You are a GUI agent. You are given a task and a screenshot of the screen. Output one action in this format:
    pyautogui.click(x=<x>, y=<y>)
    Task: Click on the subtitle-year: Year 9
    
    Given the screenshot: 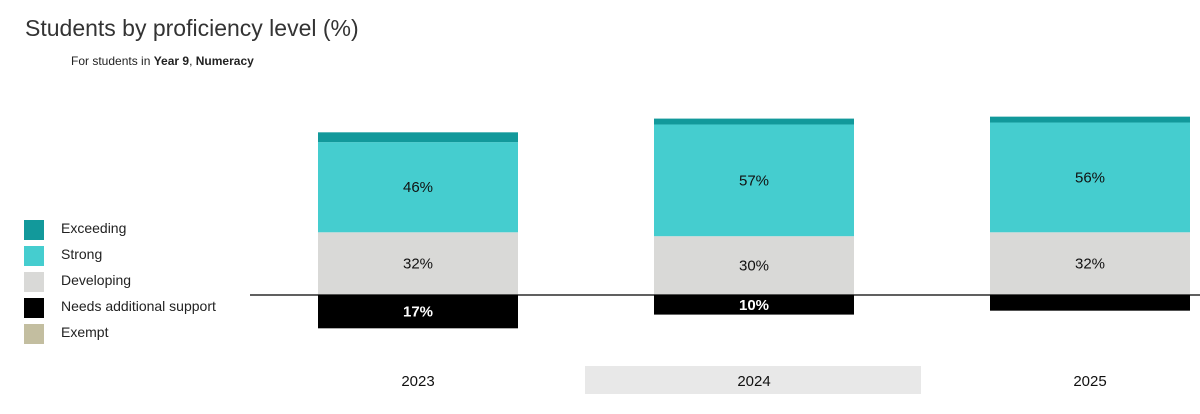 What is the action you would take?
    pyautogui.click(x=171, y=61)
    